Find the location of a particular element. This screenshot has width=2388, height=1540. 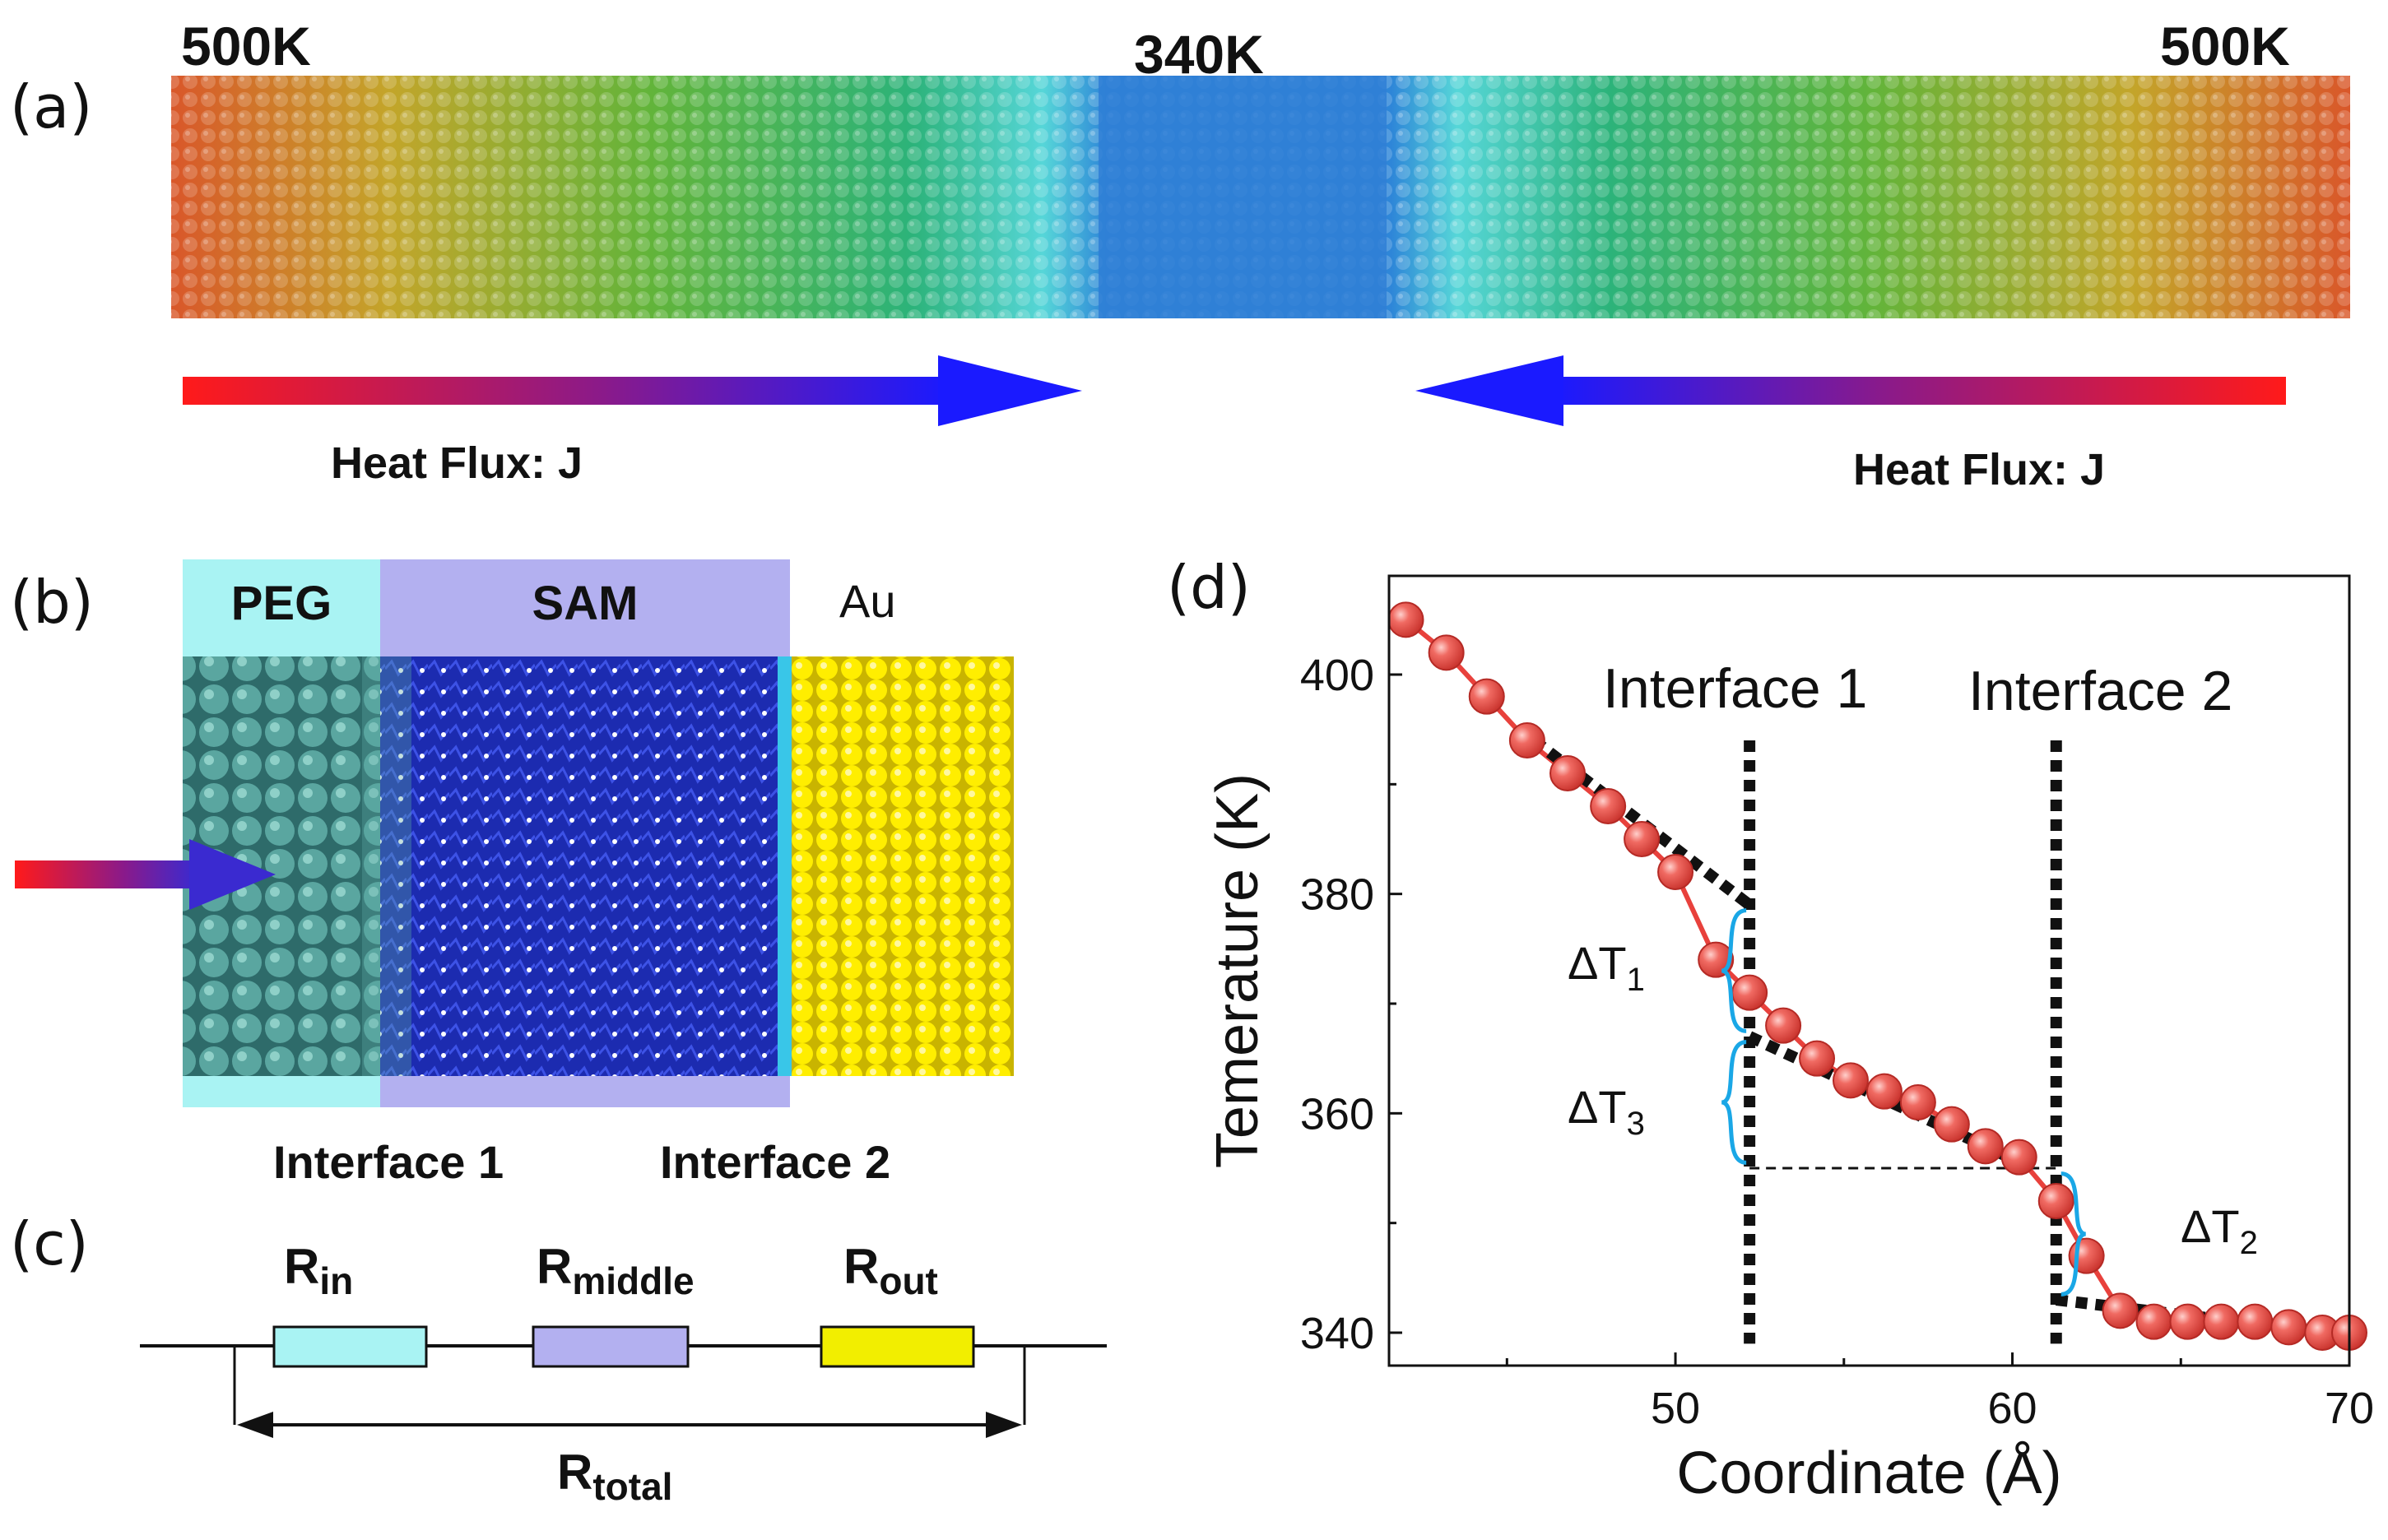

x-axis-label: Coordinate (Å) is located at coordinates (1868, 1473).